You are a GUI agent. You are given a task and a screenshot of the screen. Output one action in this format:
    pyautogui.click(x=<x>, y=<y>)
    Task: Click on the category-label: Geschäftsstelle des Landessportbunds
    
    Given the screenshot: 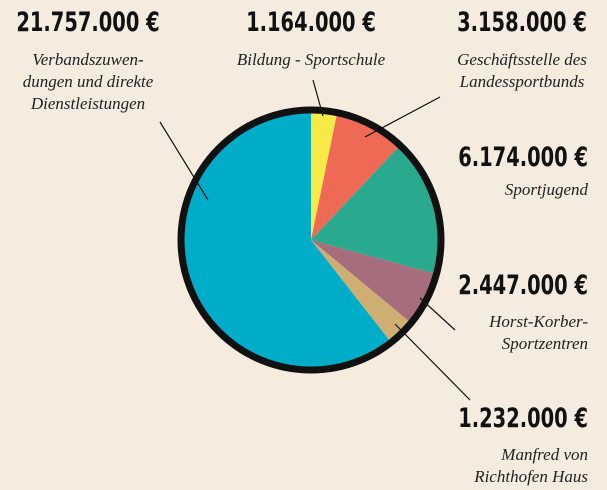 What is the action you would take?
    pyautogui.click(x=522, y=70)
    